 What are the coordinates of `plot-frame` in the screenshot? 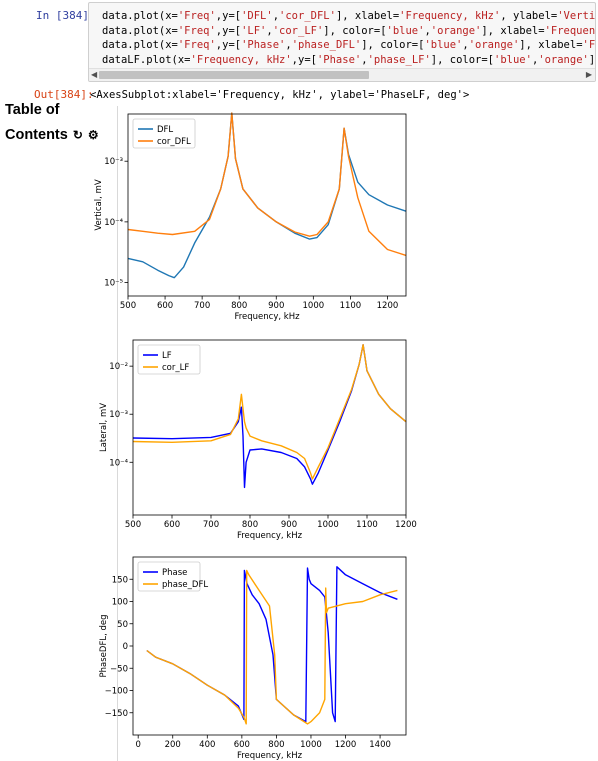 It's located at (269, 427).